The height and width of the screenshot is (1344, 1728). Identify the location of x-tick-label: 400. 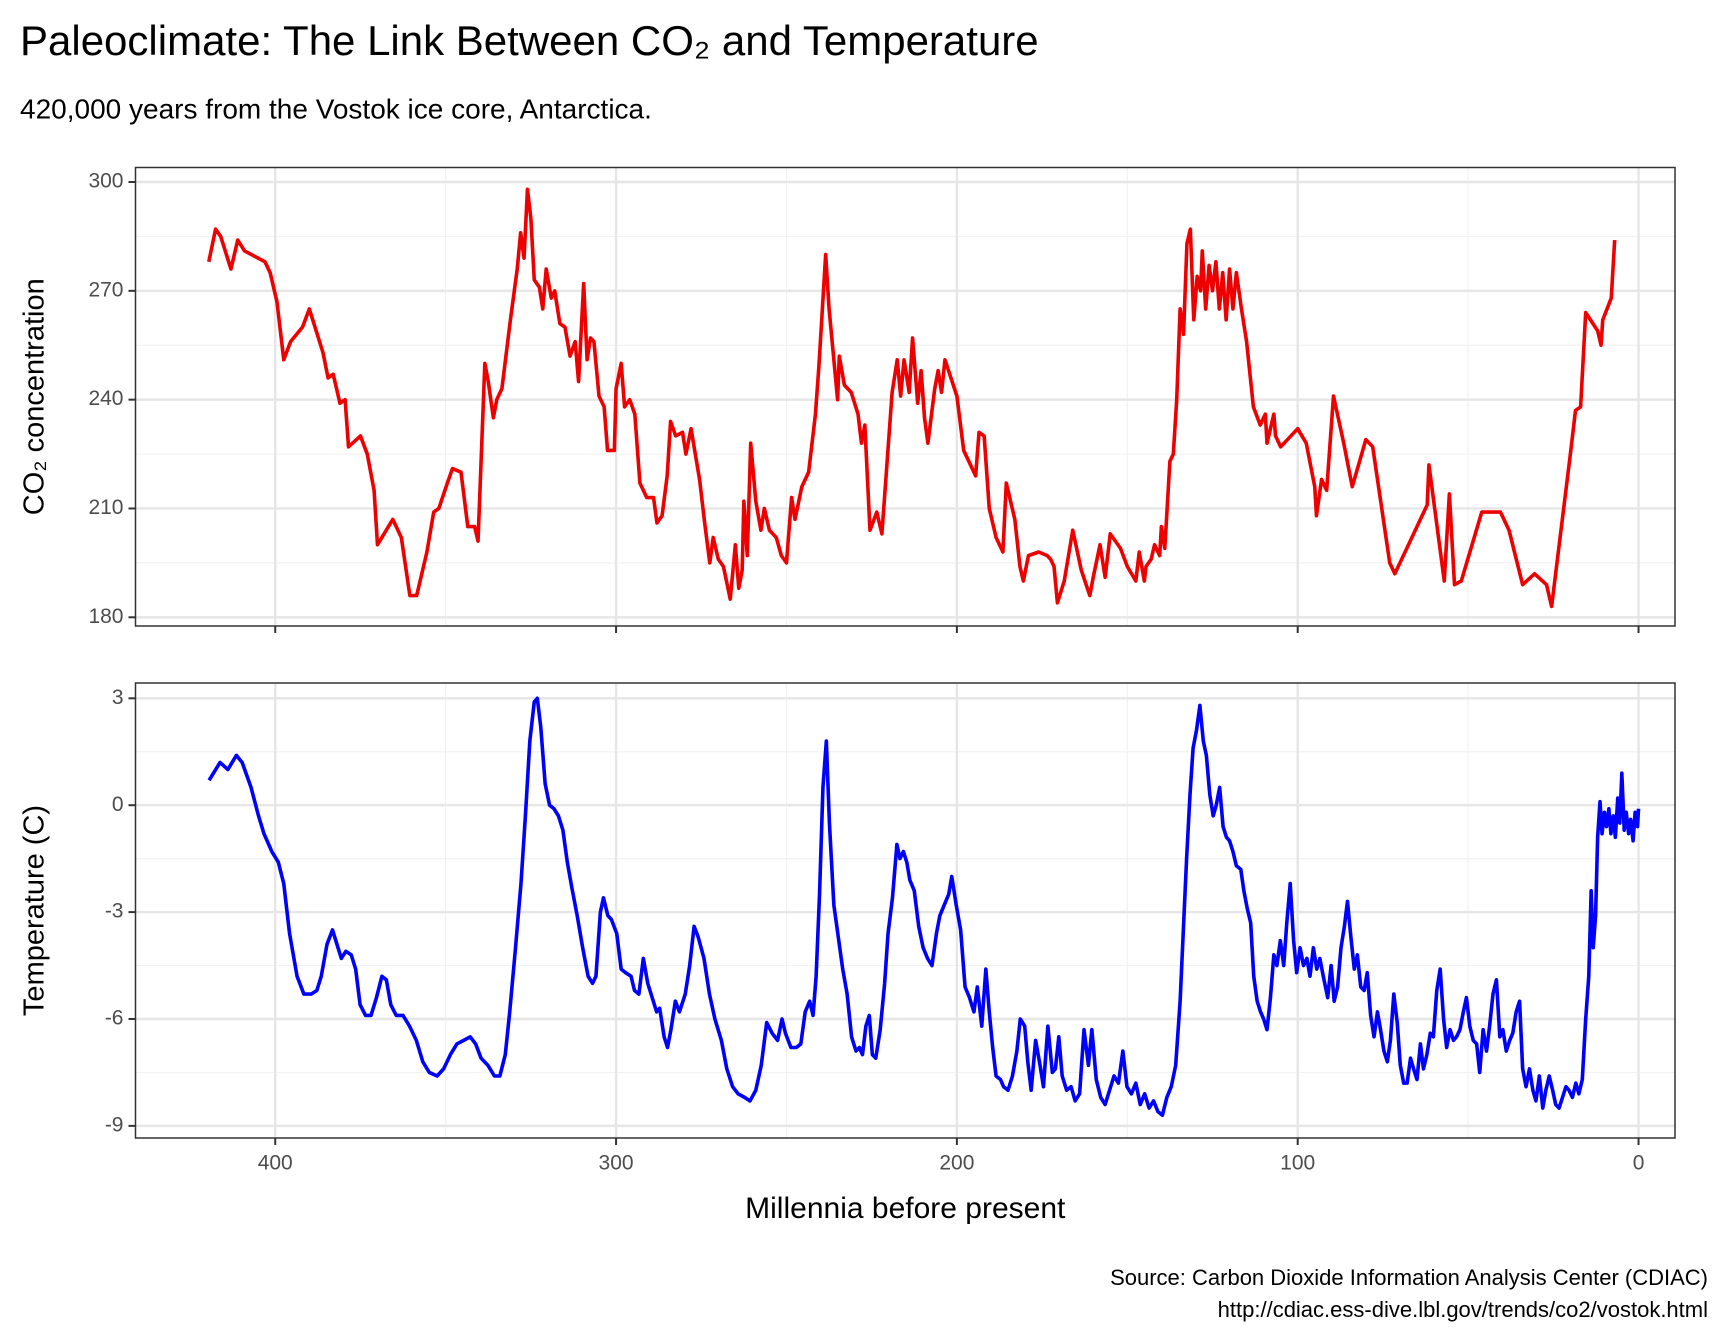
(275, 1163).